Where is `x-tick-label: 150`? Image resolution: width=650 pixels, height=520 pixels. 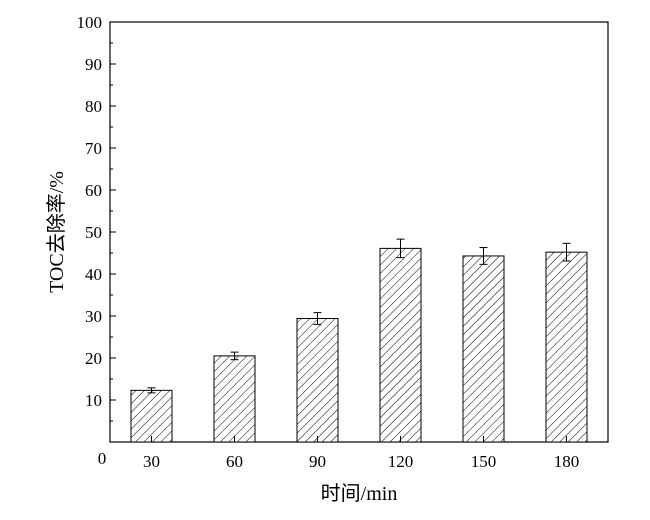
x-tick-label: 150 is located at coordinates (484, 461).